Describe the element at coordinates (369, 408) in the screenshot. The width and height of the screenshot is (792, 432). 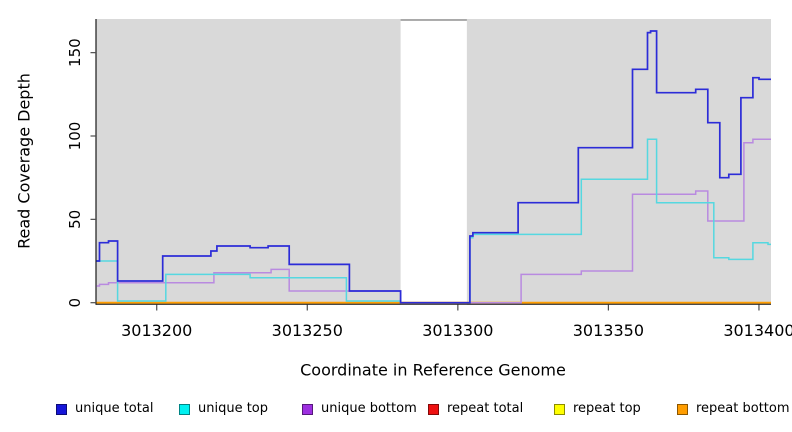
I see `legend-label: unique bottom` at that location.